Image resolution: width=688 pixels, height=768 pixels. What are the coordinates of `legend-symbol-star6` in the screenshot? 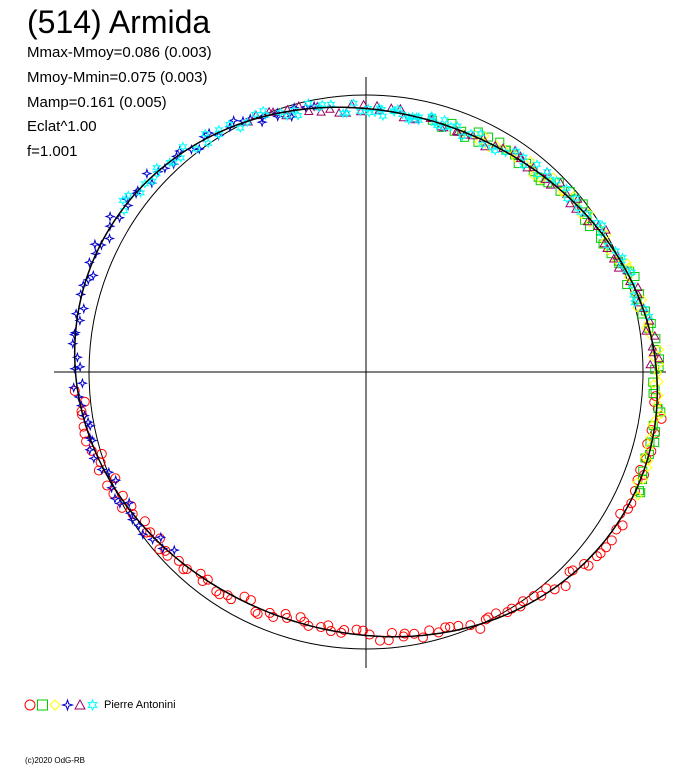 It's located at (92, 705).